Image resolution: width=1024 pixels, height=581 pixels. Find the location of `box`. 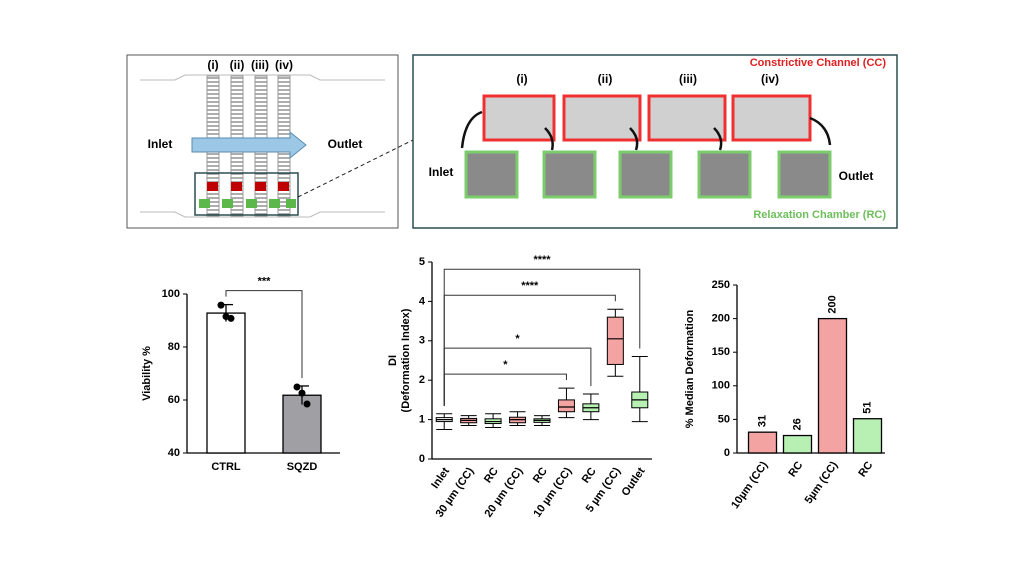

box is located at coordinates (615, 340).